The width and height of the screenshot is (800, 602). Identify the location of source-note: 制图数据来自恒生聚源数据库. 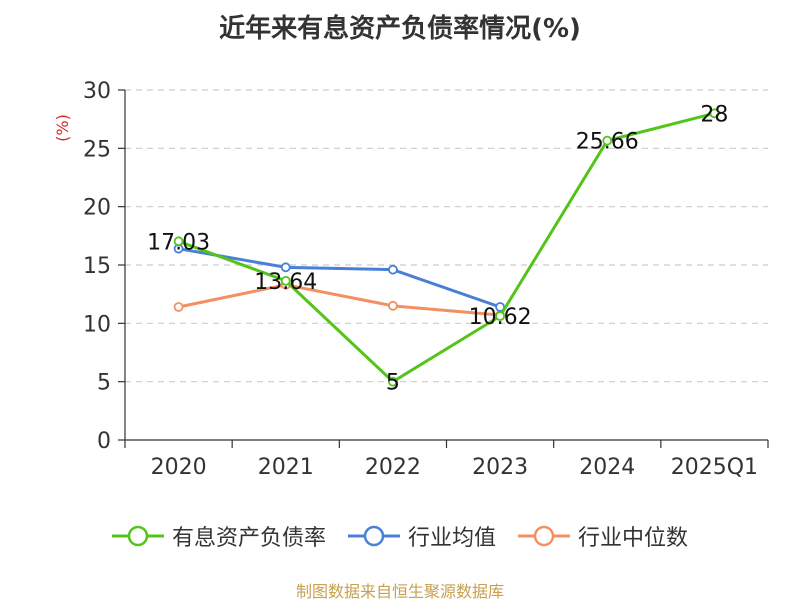
(399, 591).